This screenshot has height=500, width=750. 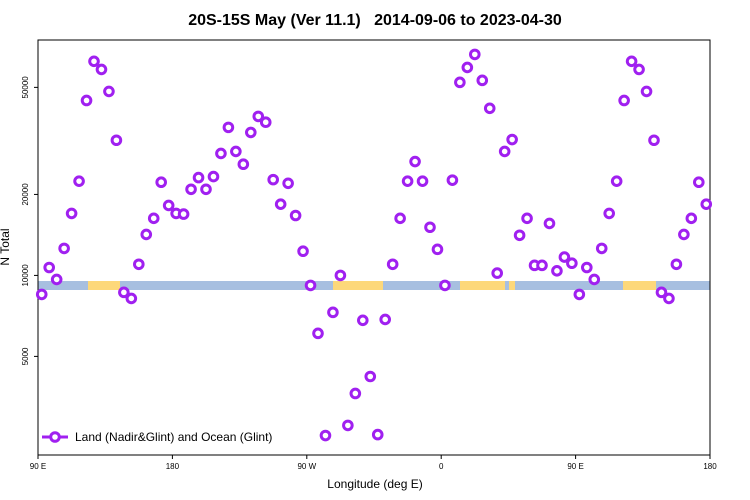 I want to click on y-tick-label: 10000, so click(x=25, y=275).